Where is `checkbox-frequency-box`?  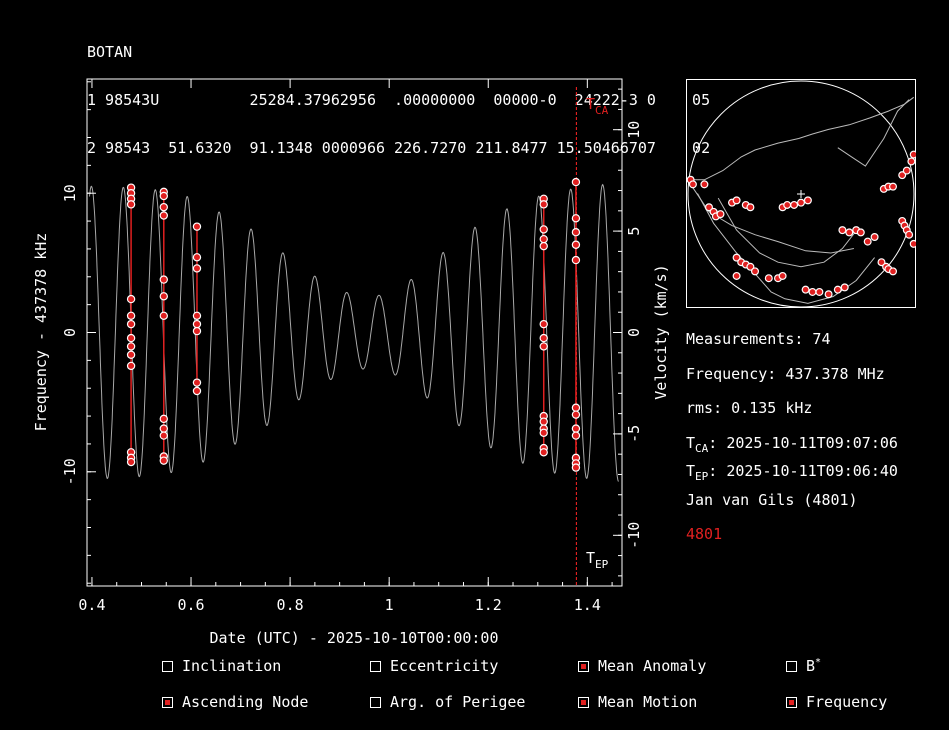
checkbox-frequency-box is located at coordinates (791, 702).